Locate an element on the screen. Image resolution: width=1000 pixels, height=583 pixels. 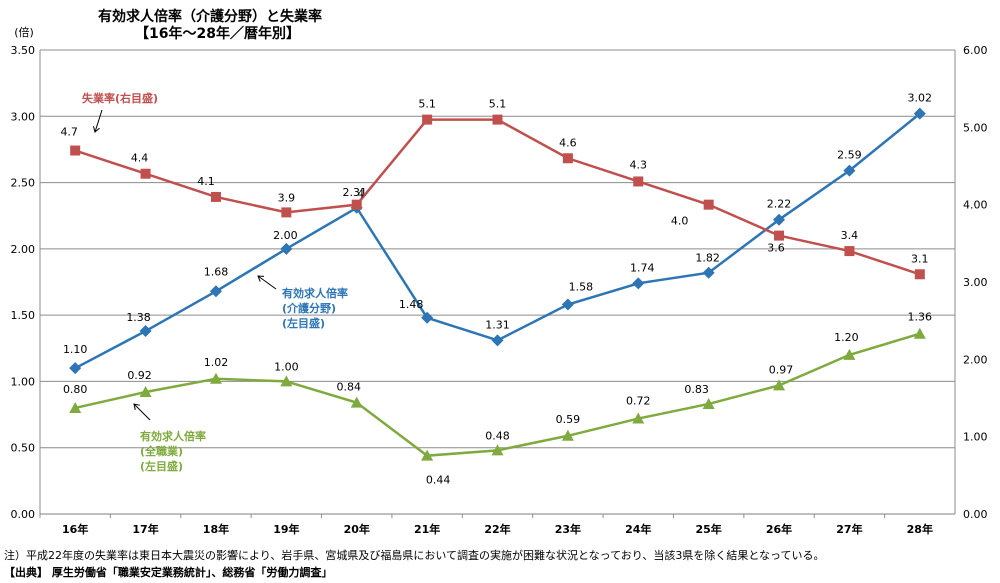
data-label: 3.02 is located at coordinates (920, 98).